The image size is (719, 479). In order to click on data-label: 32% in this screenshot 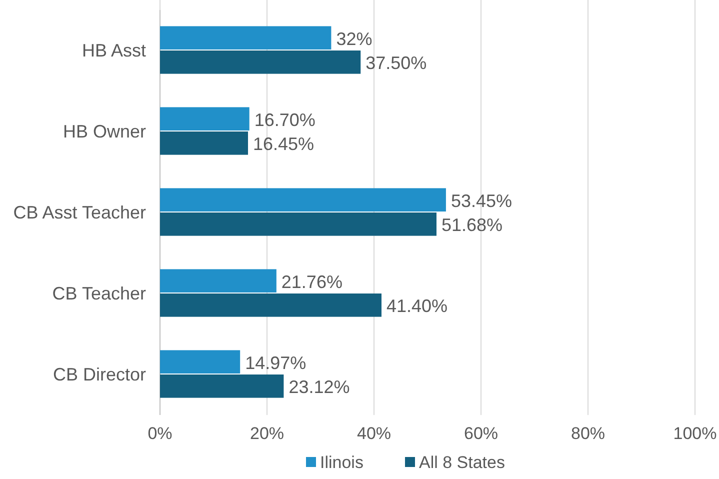, I will do `click(354, 38)`.